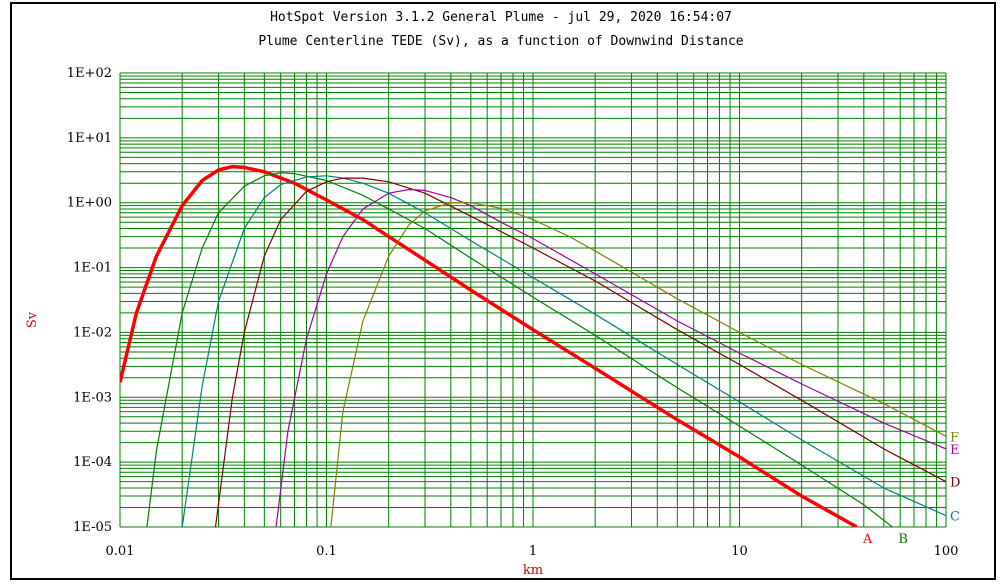 This screenshot has height=584, width=1002. I want to click on series-label-b: B, so click(903, 539).